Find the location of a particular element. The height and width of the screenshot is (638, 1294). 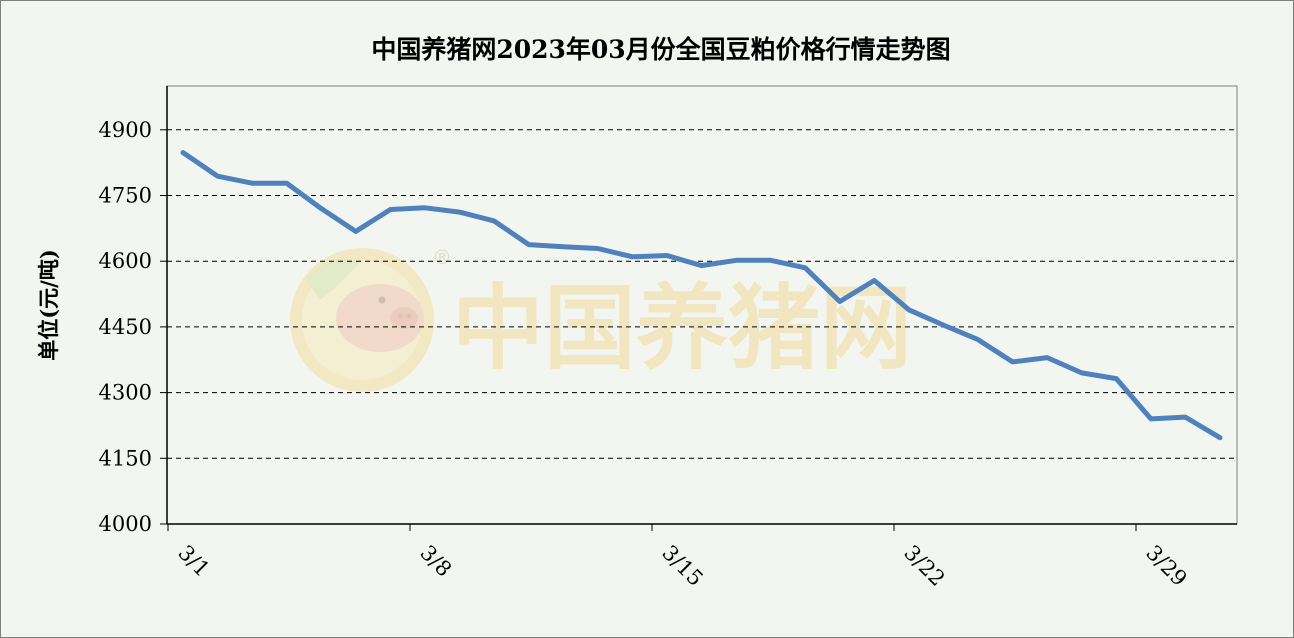

y-tick-label: 4900 is located at coordinates (125, 130).